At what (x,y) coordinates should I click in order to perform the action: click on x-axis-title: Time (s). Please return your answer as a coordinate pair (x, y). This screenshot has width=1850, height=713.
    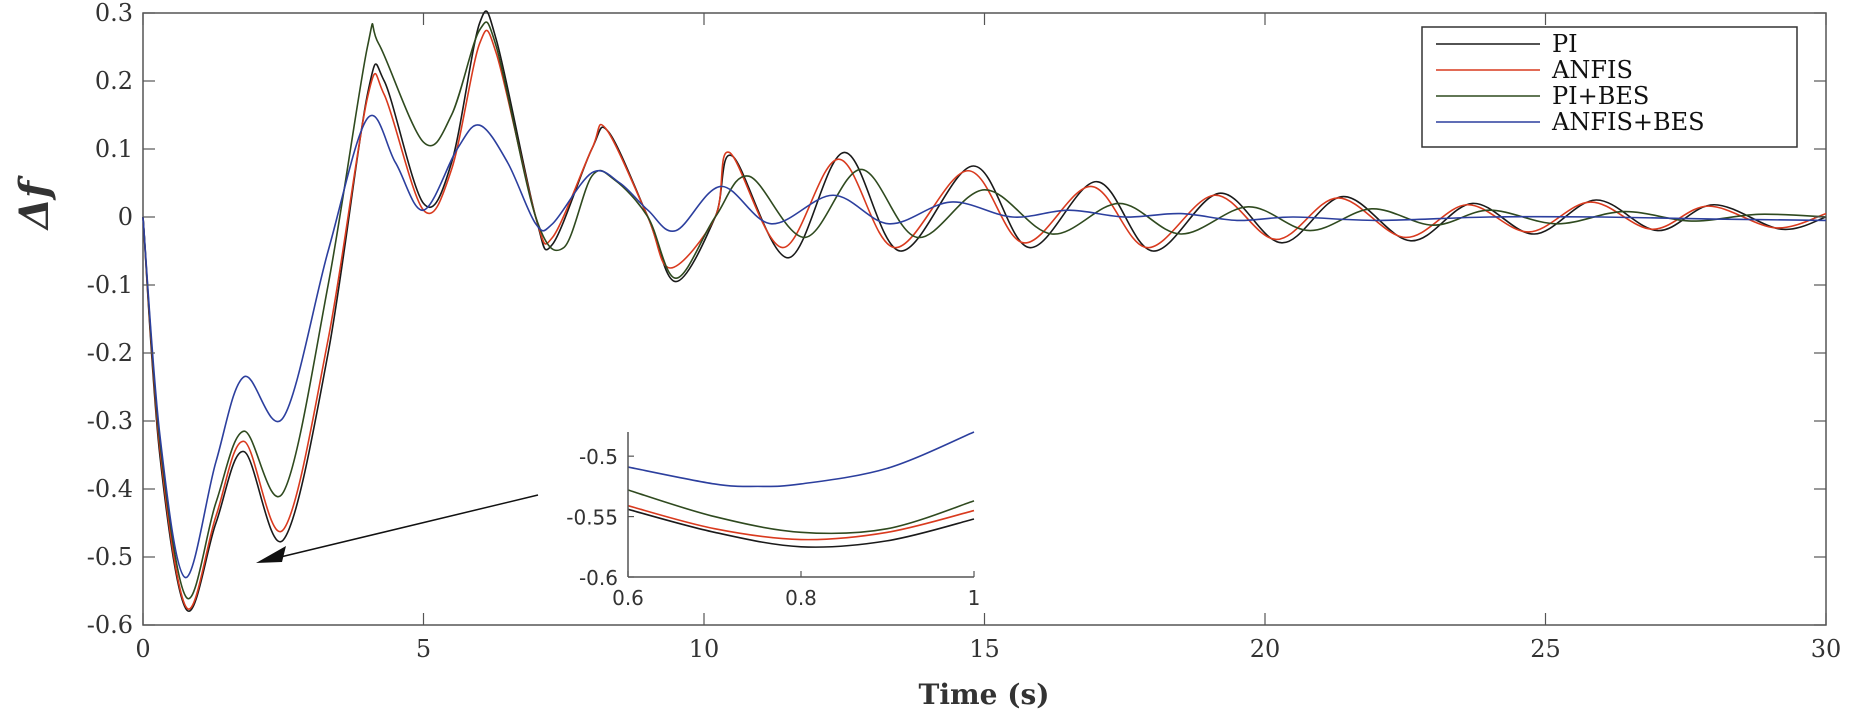
    Looking at the image, I should click on (984, 694).